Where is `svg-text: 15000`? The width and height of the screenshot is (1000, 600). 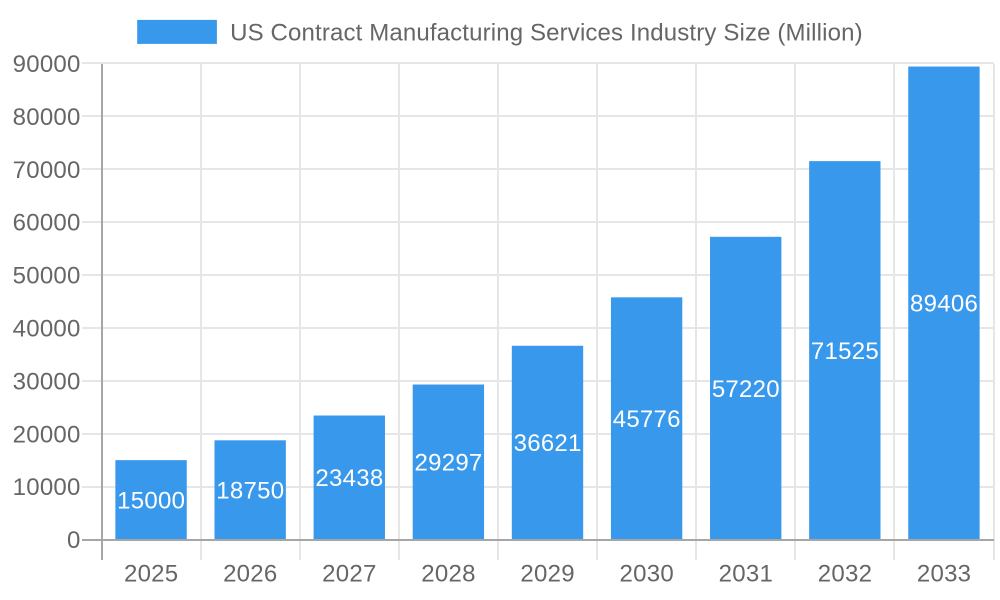 svg-text: 15000 is located at coordinates (151, 500).